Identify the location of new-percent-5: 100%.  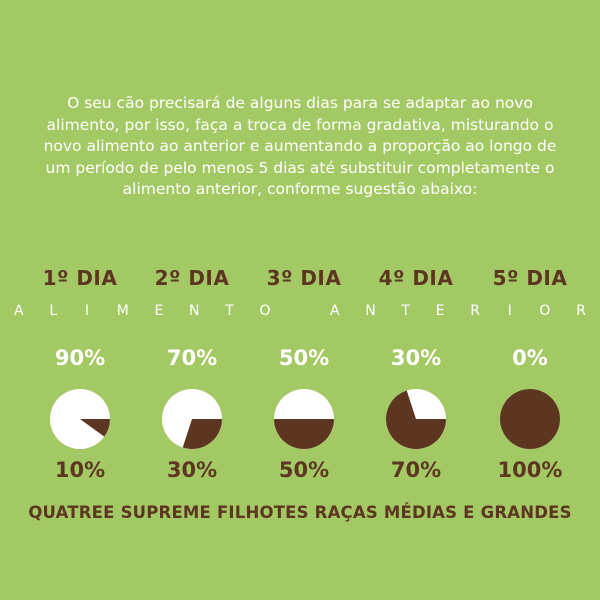
(530, 470).